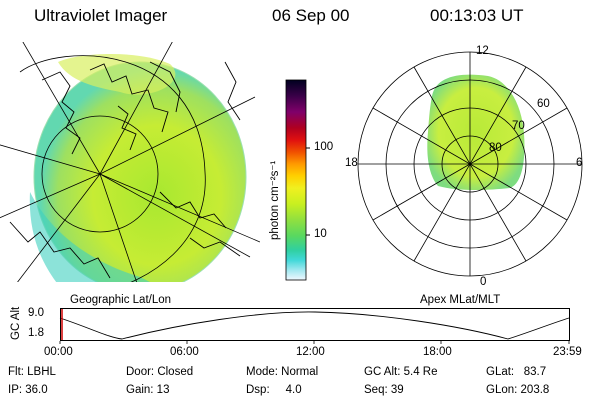  I want to click on colorbar-tick-10: 10, so click(320, 234).